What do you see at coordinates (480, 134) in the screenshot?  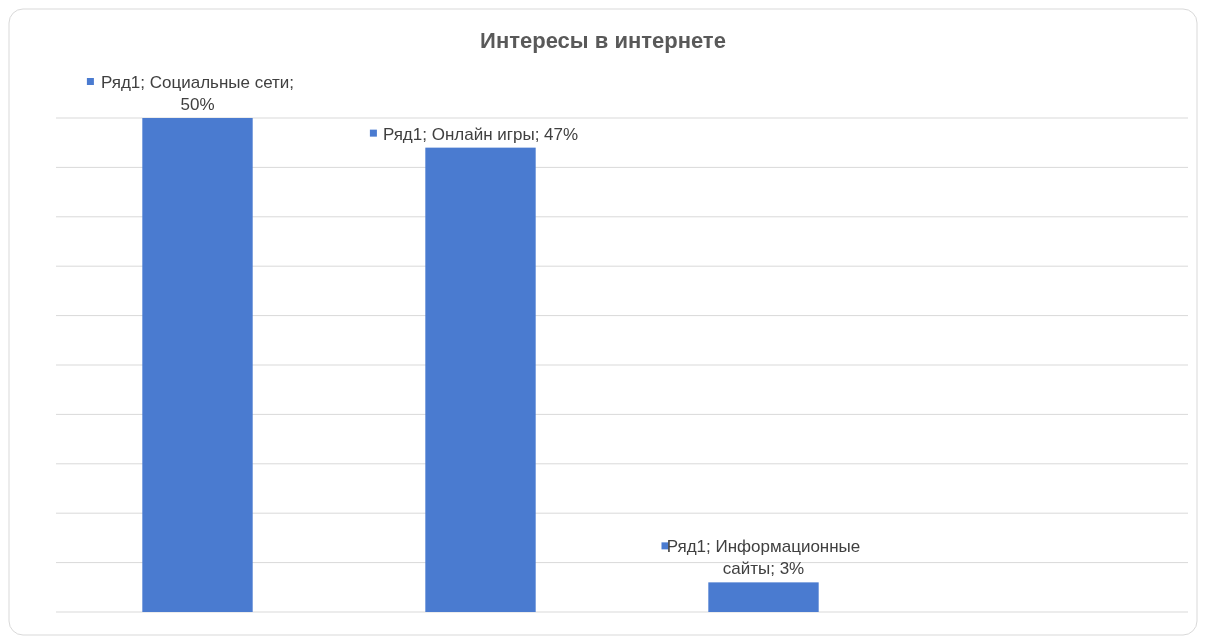 I see `data-label: Ряд1; Онлайн игры; 47%` at bounding box center [480, 134].